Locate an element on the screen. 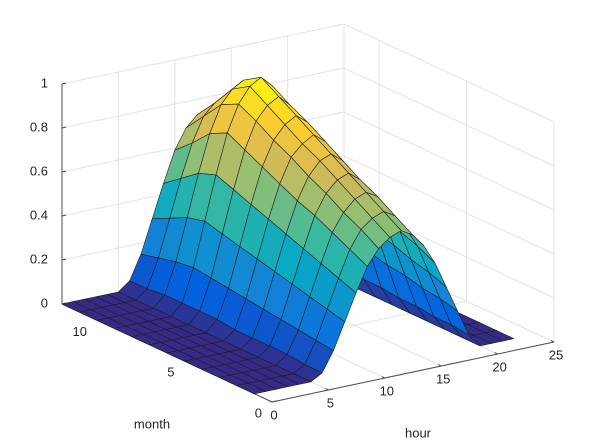 Image resolution: width=594 pixels, height=444 pixels. y-tick-label: 0 is located at coordinates (258, 412).